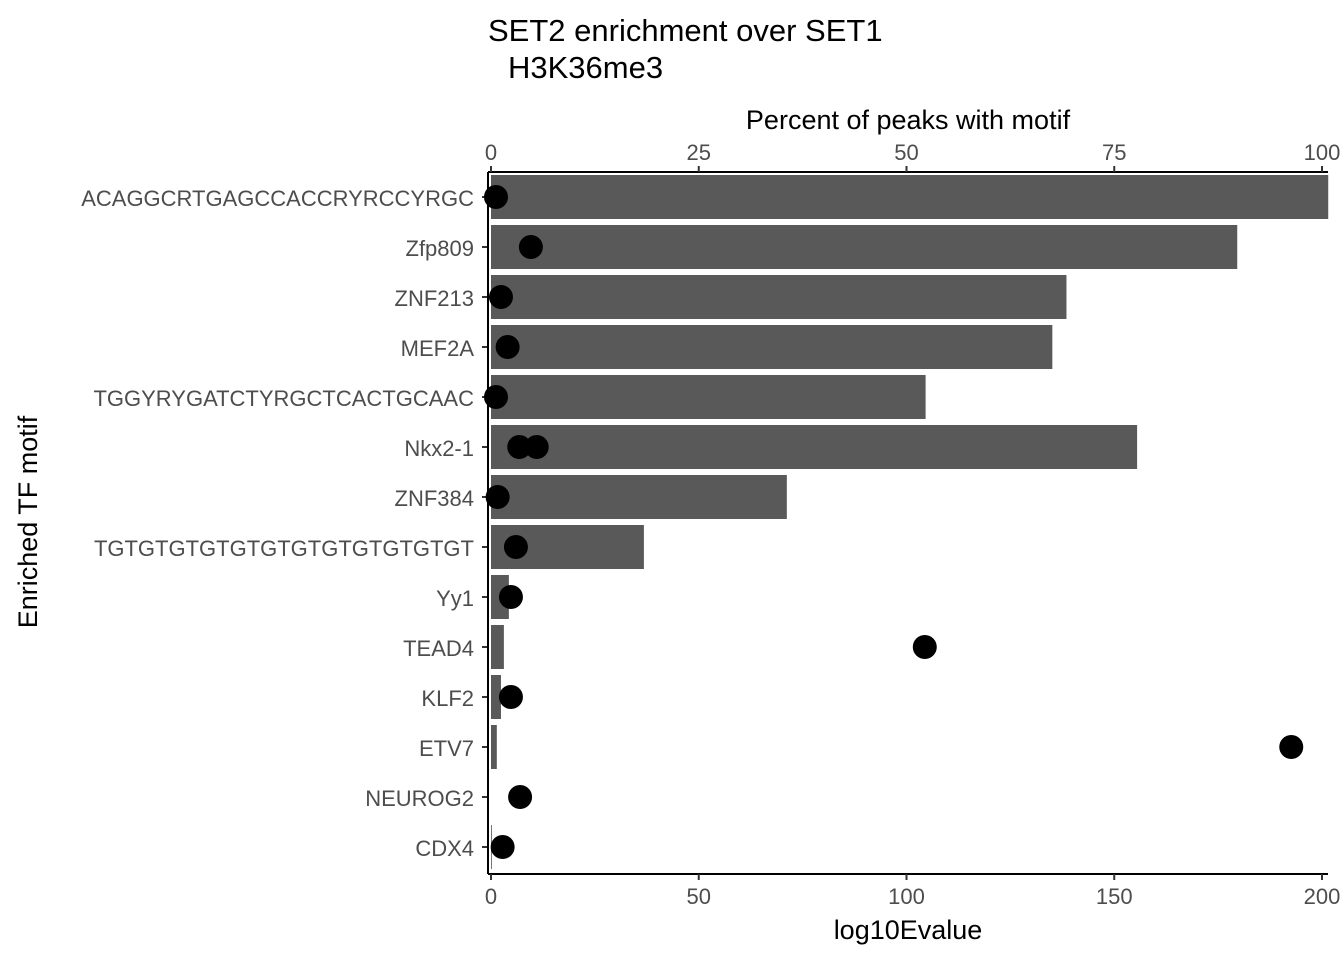 The height and width of the screenshot is (960, 1344). I want to click on y-tick-label: MEF2A, so click(438, 348).